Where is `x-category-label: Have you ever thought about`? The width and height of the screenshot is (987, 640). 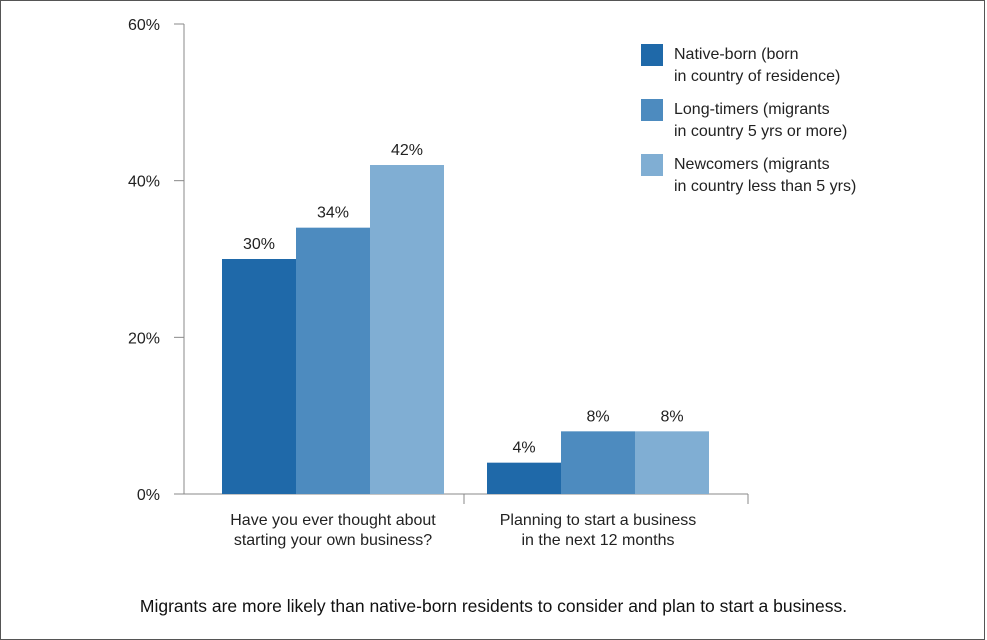
x-category-label: Have you ever thought about is located at coordinates (333, 520).